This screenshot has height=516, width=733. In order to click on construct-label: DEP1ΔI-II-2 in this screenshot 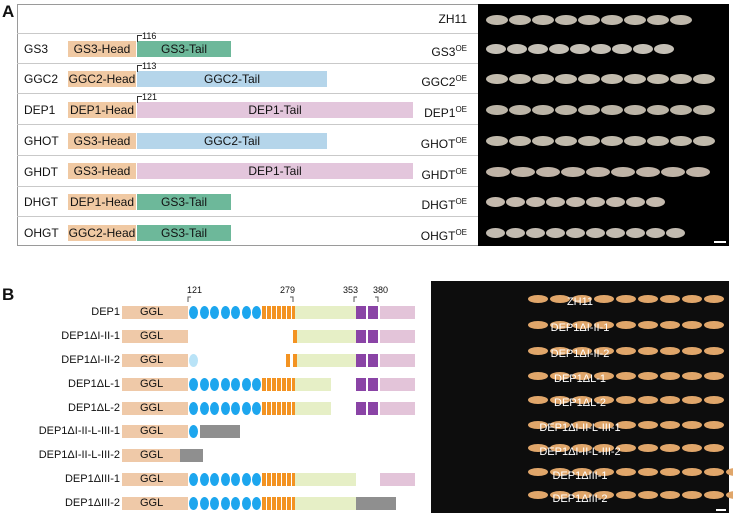, I will do `click(90, 360)`.